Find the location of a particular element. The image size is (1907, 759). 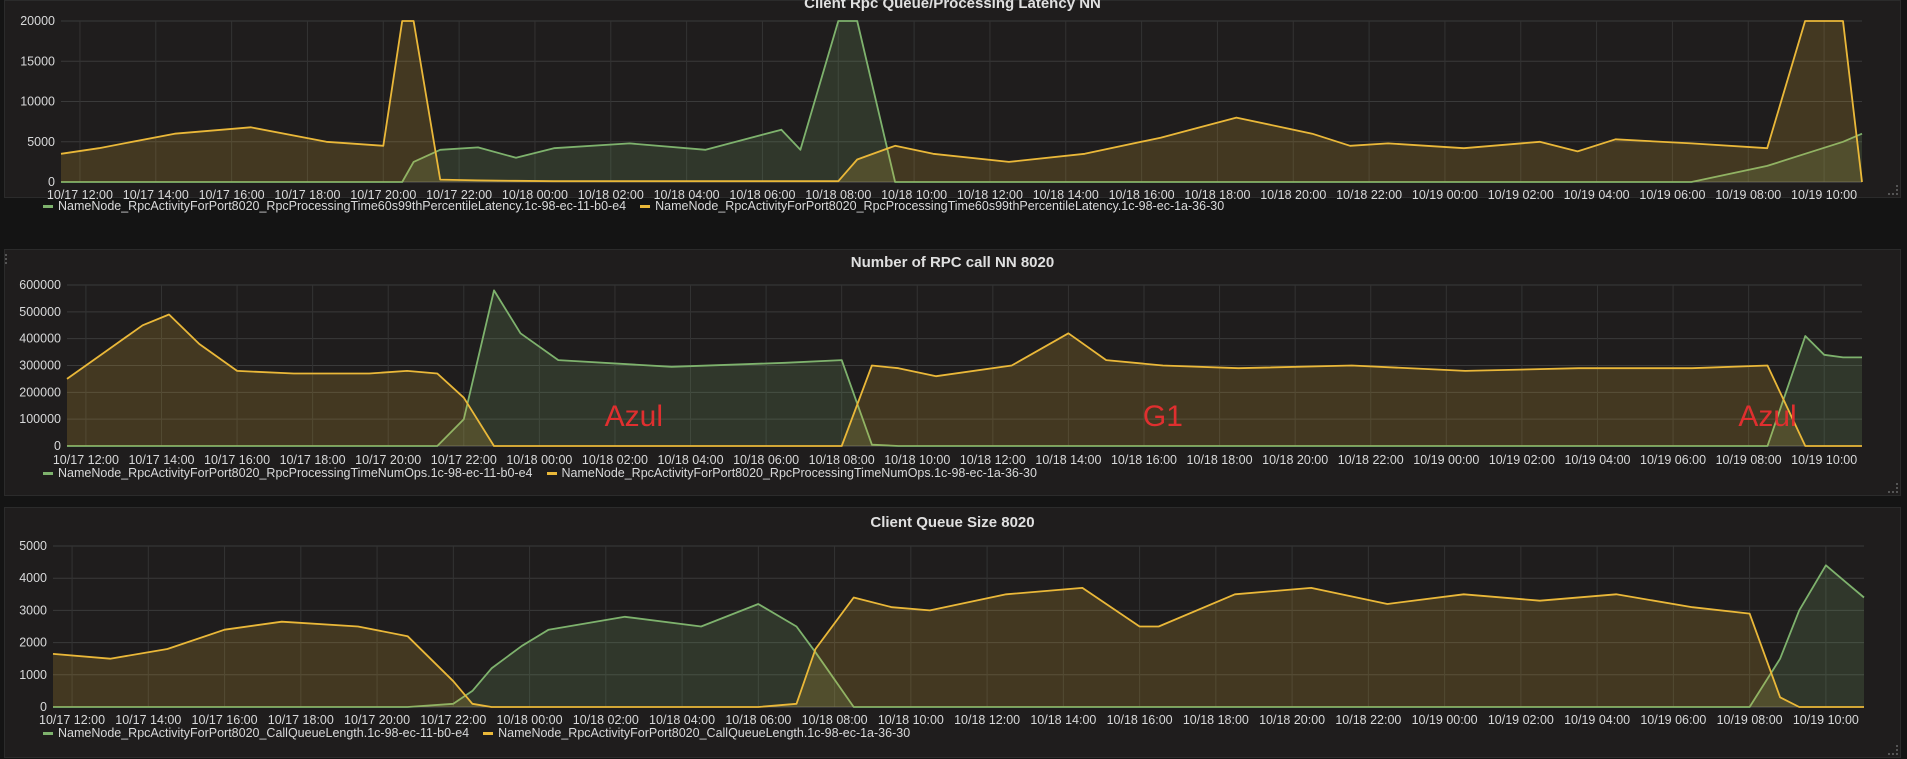

y-tick-label: 1000 is located at coordinates (33, 675).